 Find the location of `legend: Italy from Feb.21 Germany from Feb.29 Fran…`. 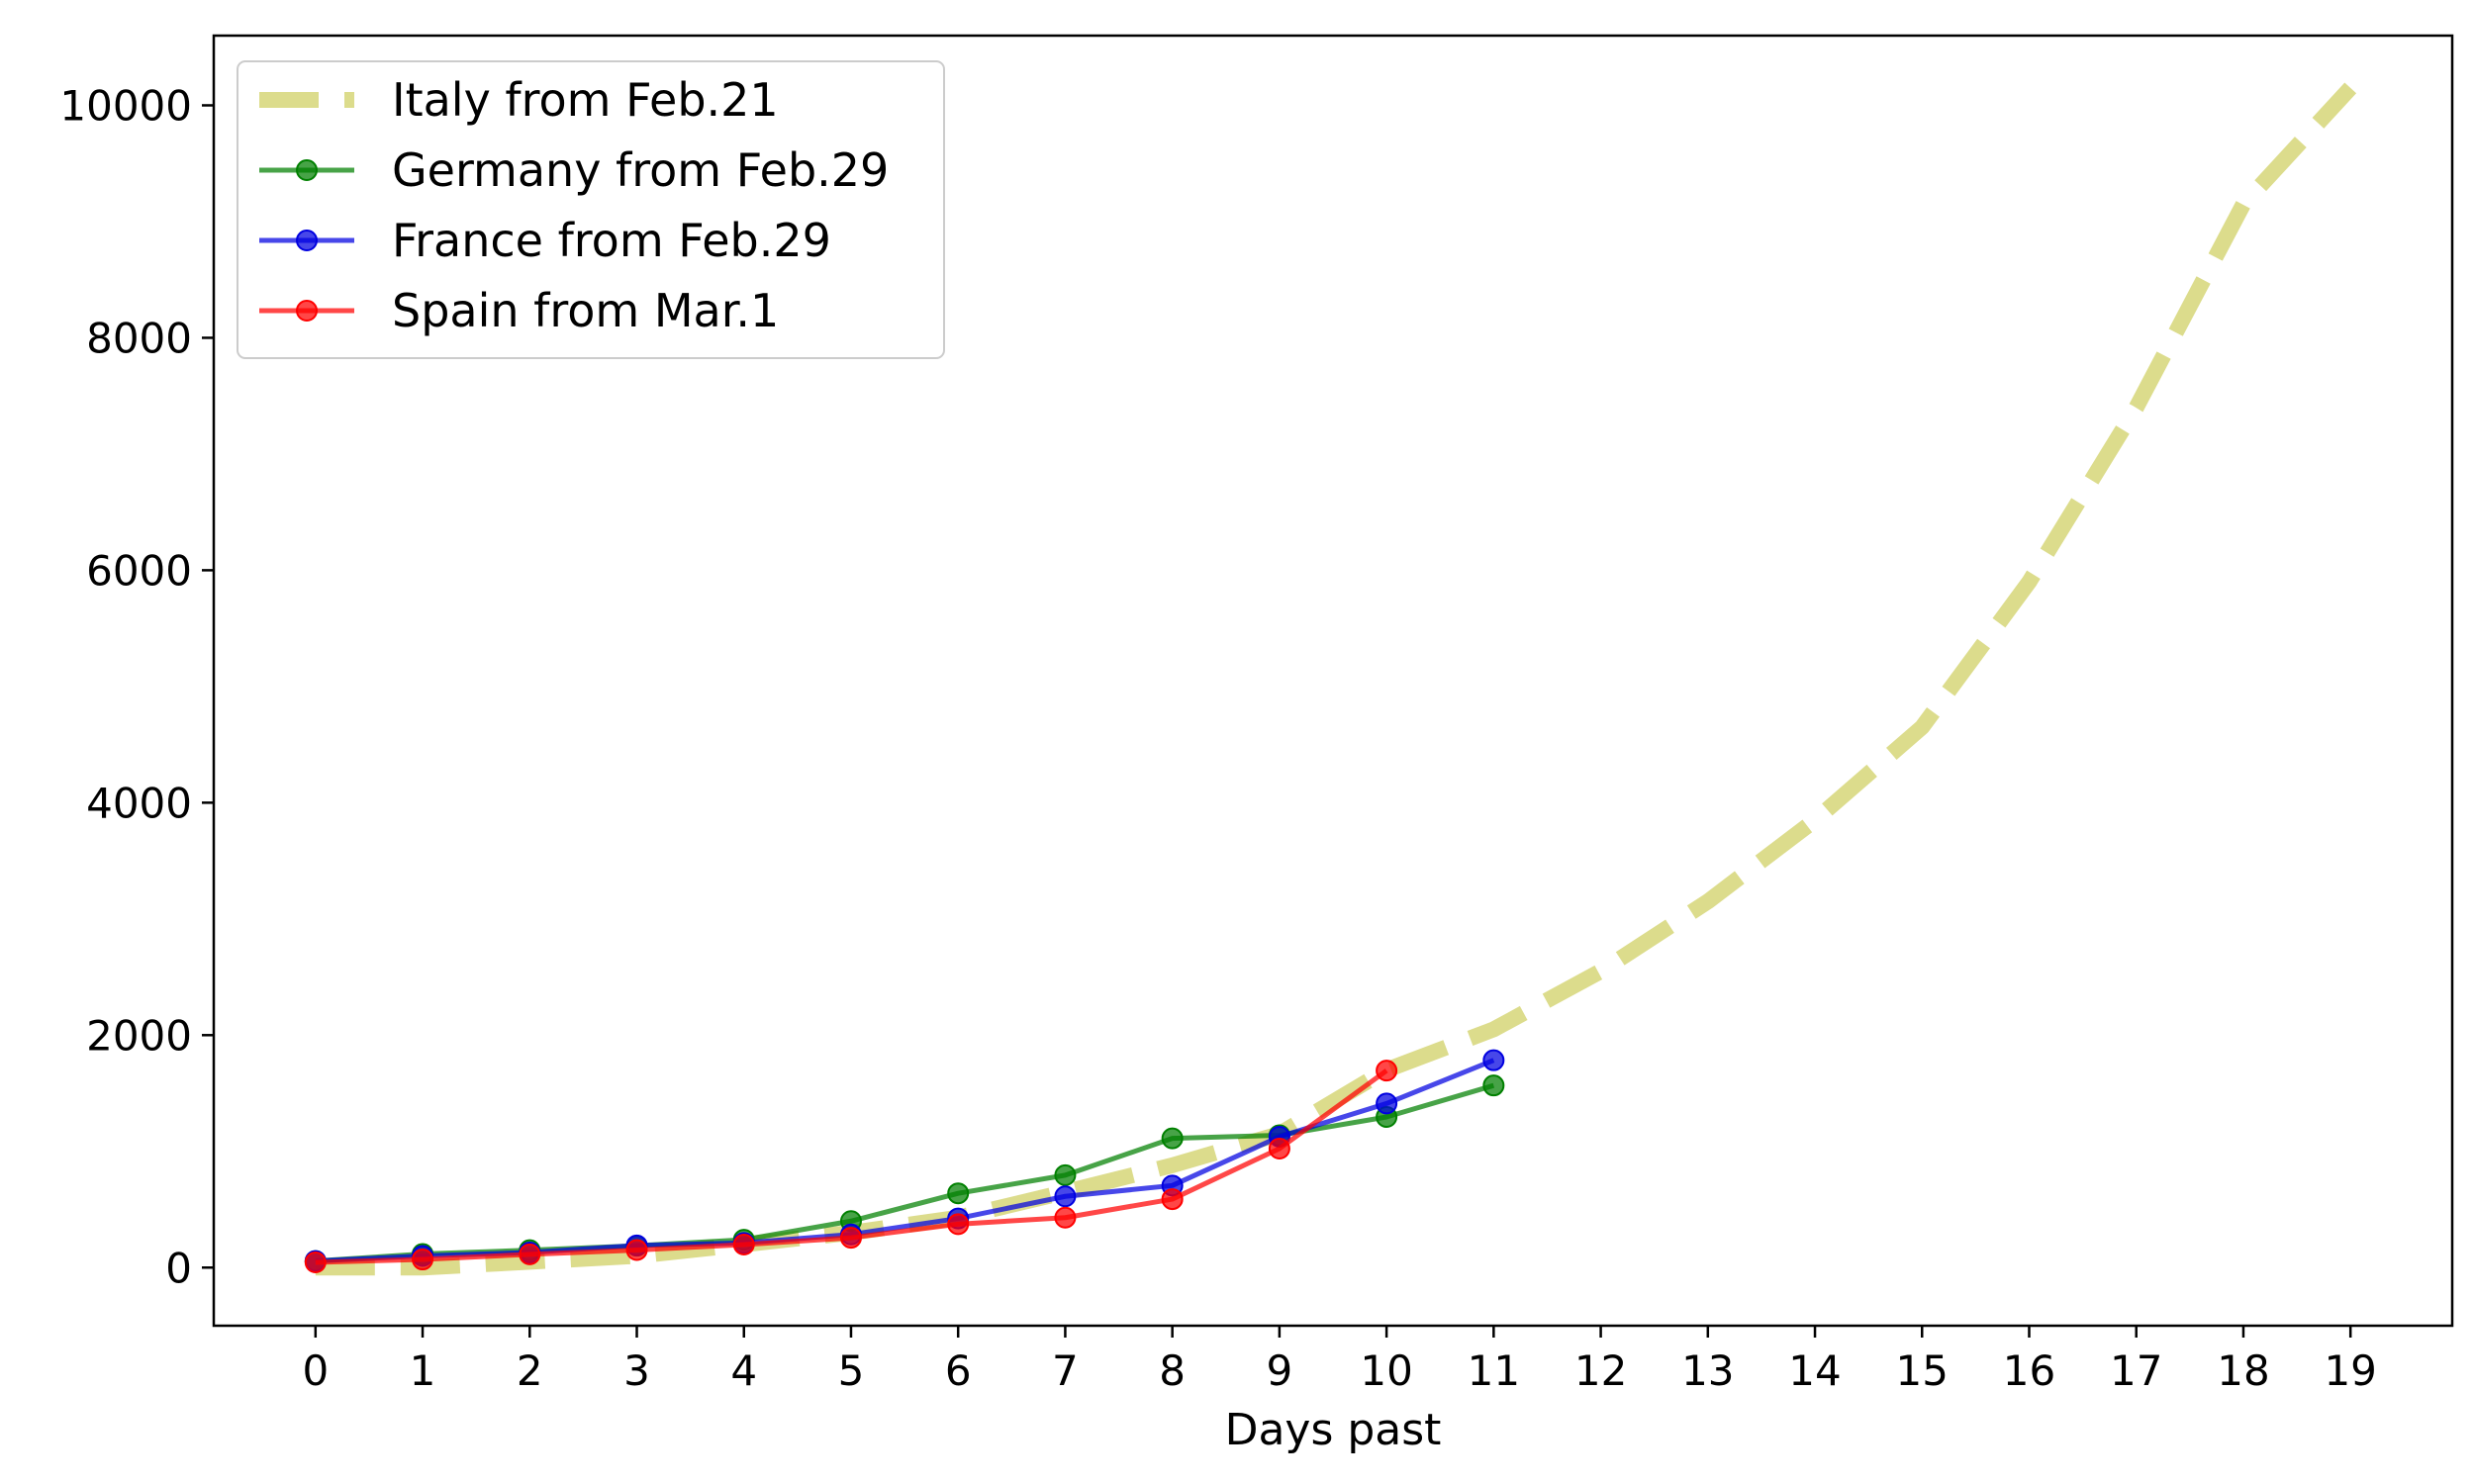

legend: Italy from Feb.21 Germany from Feb.29 Fran… is located at coordinates (591, 209).